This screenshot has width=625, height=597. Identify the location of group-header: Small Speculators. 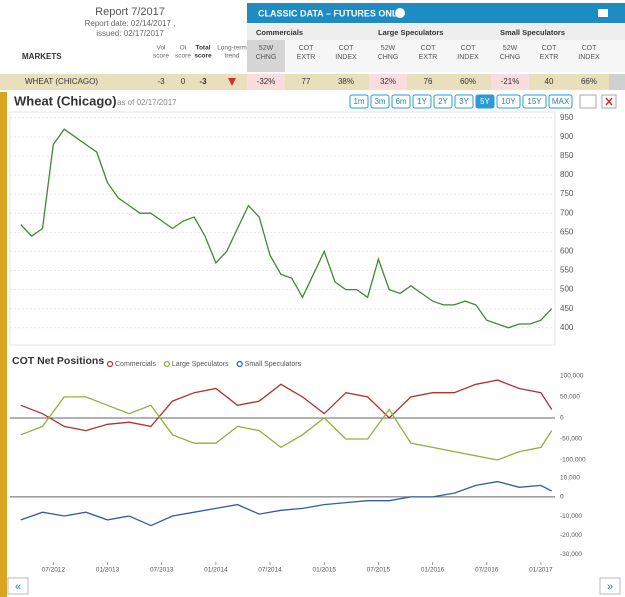
(532, 32).